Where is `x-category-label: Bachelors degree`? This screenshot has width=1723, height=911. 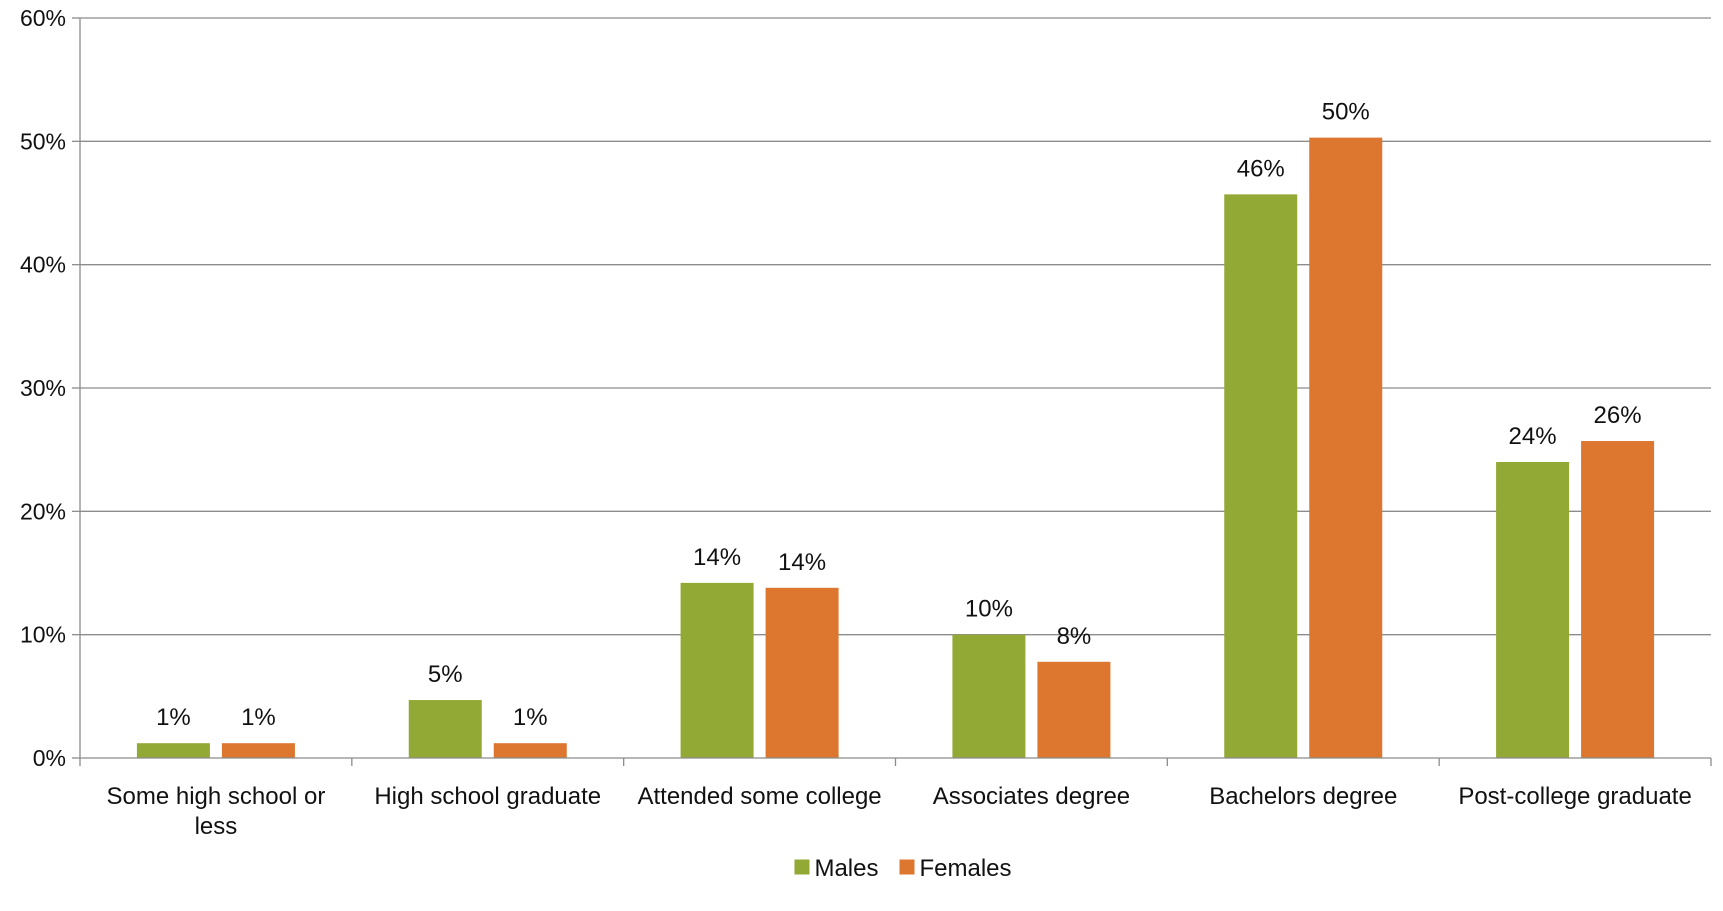
x-category-label: Bachelors degree is located at coordinates (1303, 796).